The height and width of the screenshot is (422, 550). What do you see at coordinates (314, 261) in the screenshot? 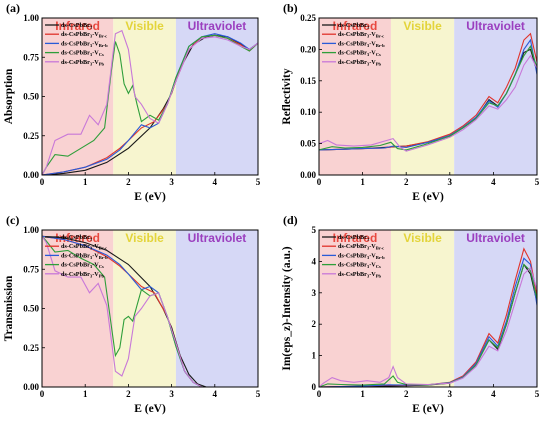
I see `y-tick-label: 4` at bounding box center [314, 261].